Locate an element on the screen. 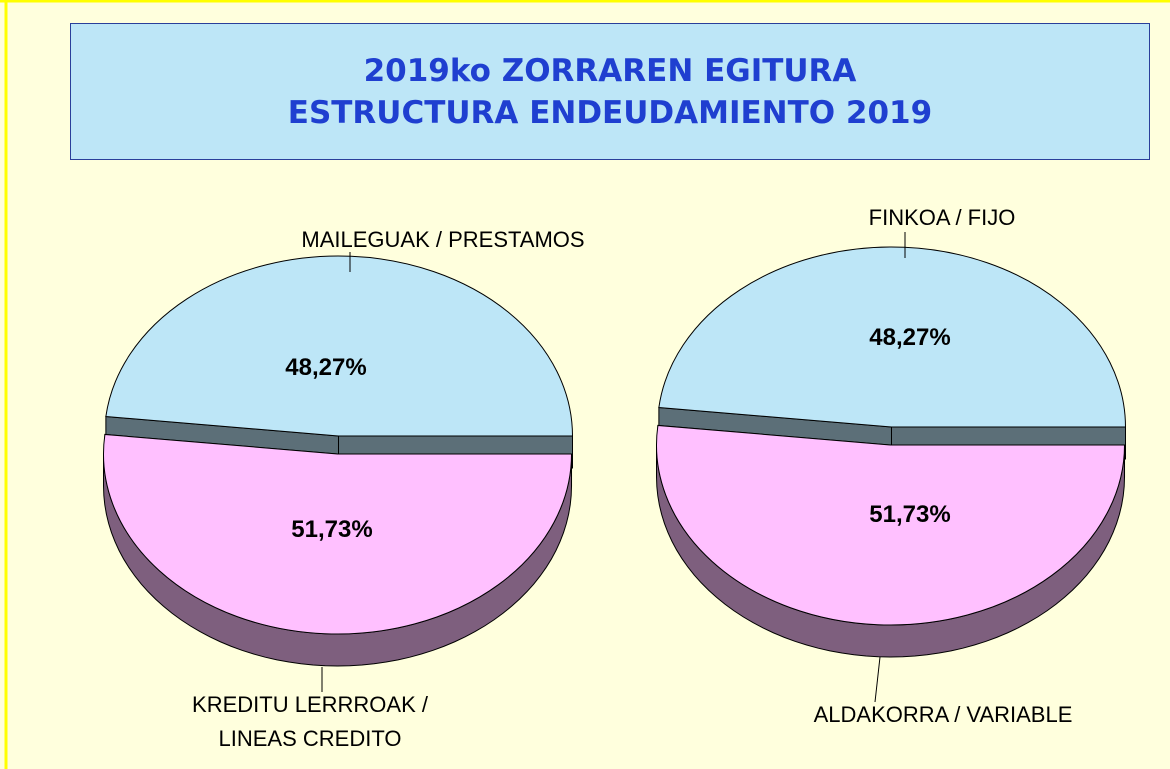  category-label: MAILEGUAK / PRESTAMOS is located at coordinates (443, 239).